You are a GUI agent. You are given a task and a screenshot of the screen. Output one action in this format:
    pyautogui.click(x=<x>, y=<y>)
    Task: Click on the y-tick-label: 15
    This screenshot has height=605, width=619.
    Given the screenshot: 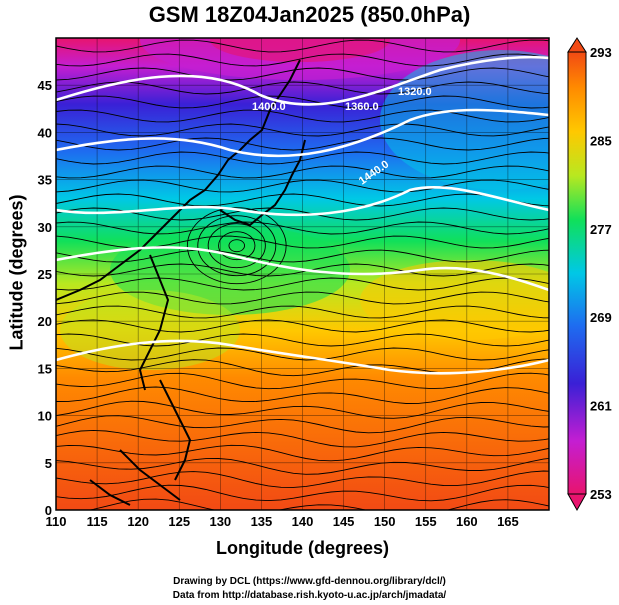 What is the action you would take?
    pyautogui.click(x=45, y=368)
    